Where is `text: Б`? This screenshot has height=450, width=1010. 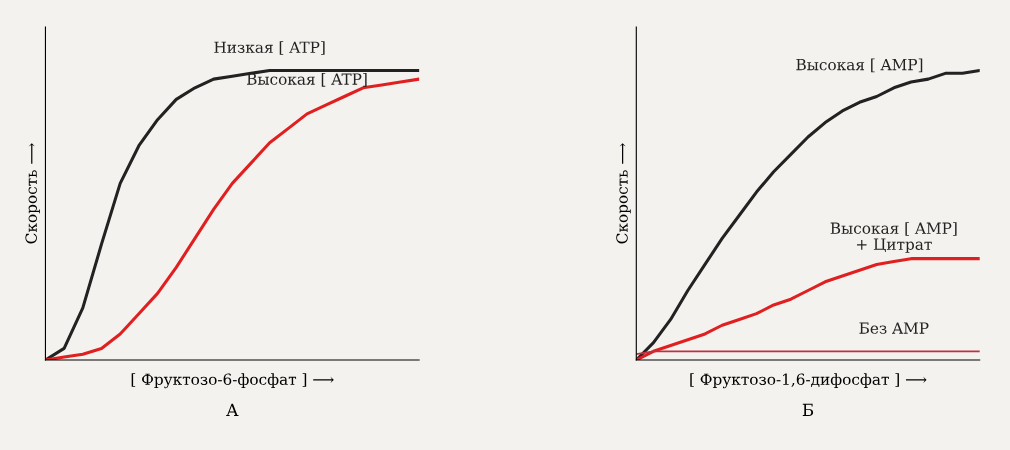 text: Б is located at coordinates (808, 409).